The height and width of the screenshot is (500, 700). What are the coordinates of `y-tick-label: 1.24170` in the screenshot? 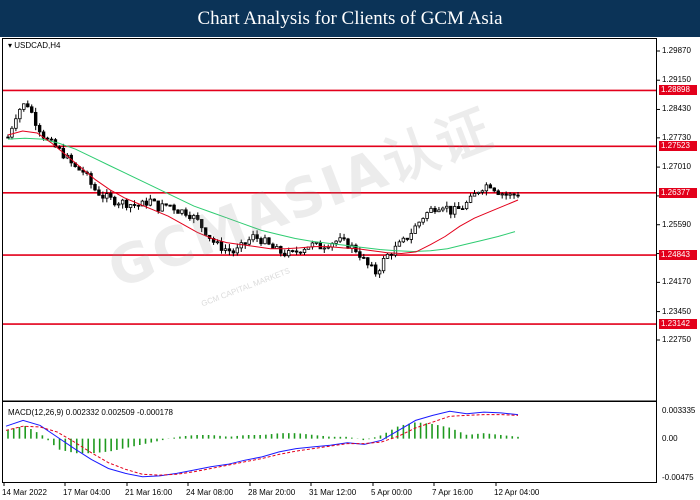 It's located at (676, 282).